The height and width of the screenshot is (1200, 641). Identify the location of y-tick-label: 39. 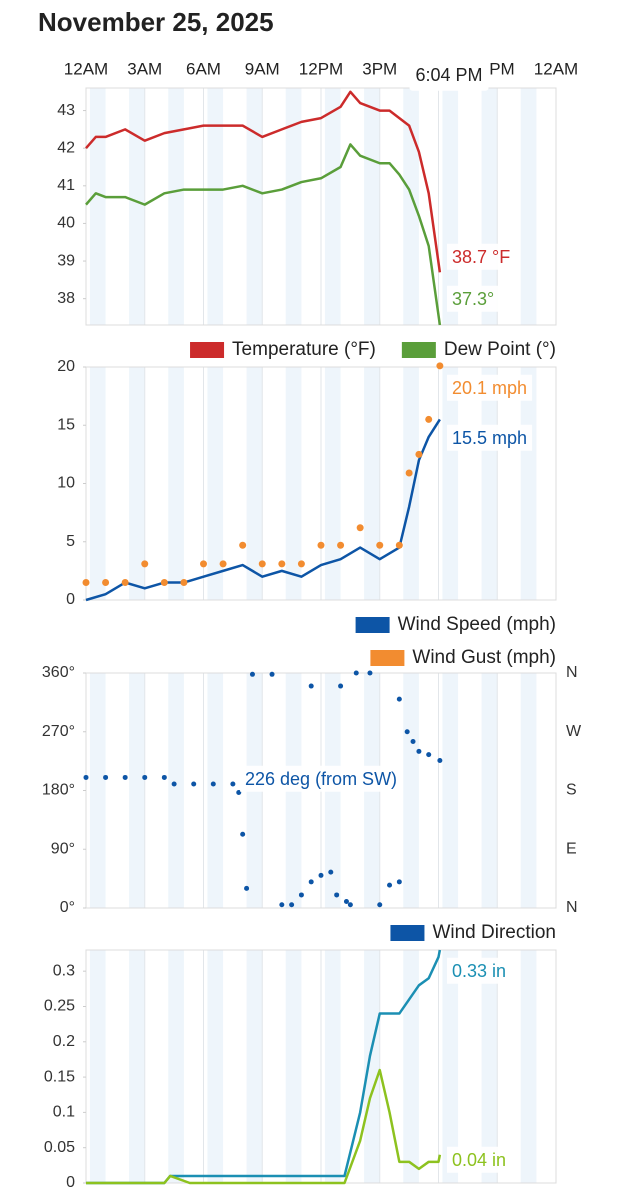
(66, 260).